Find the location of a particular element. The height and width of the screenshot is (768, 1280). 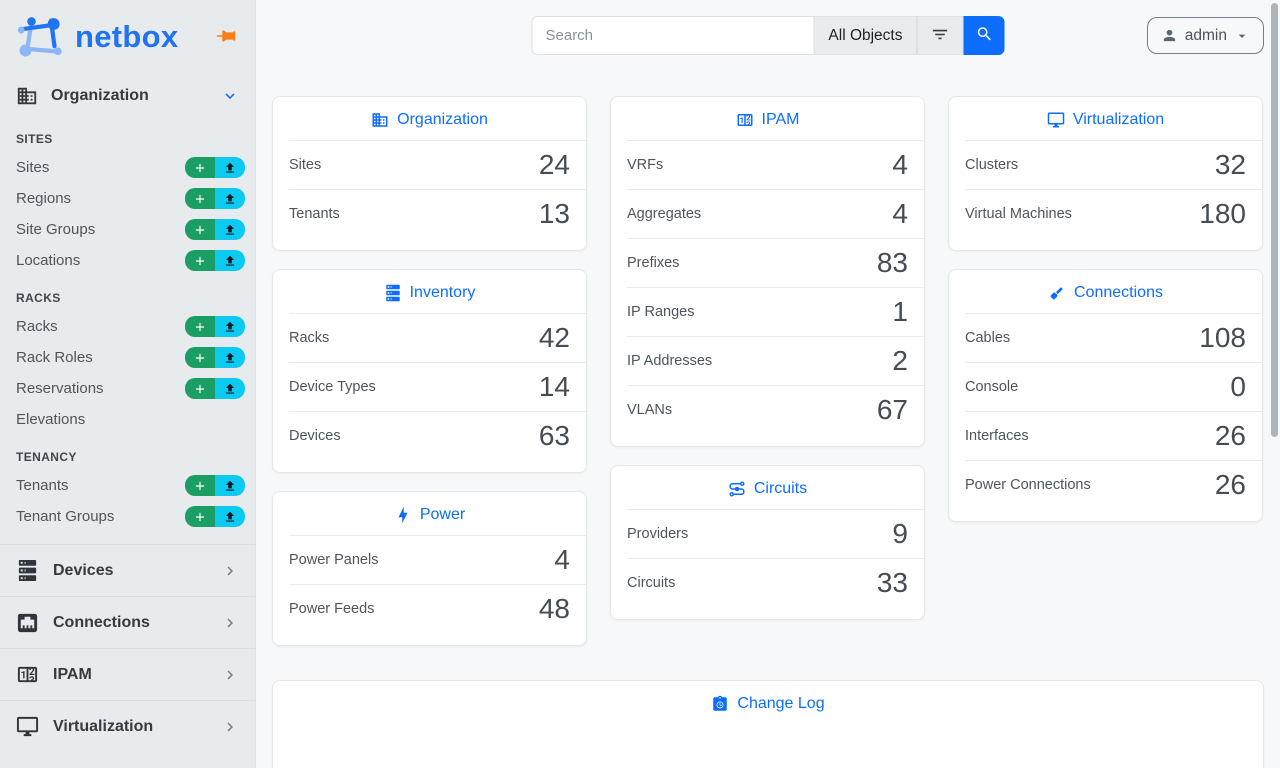

stat-value: 14 is located at coordinates (554, 386).